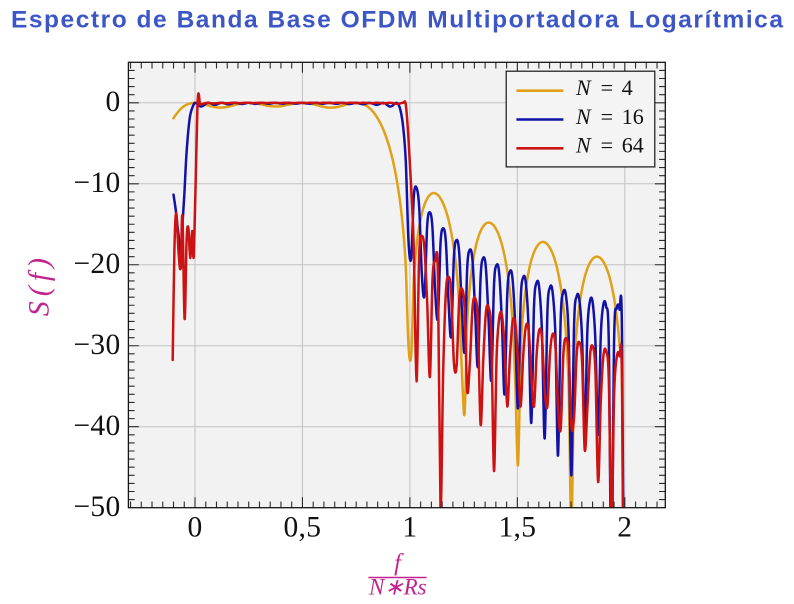  Describe the element at coordinates (604, 87) in the screenshot. I see `svg-text:N=4: N = 4` at that location.